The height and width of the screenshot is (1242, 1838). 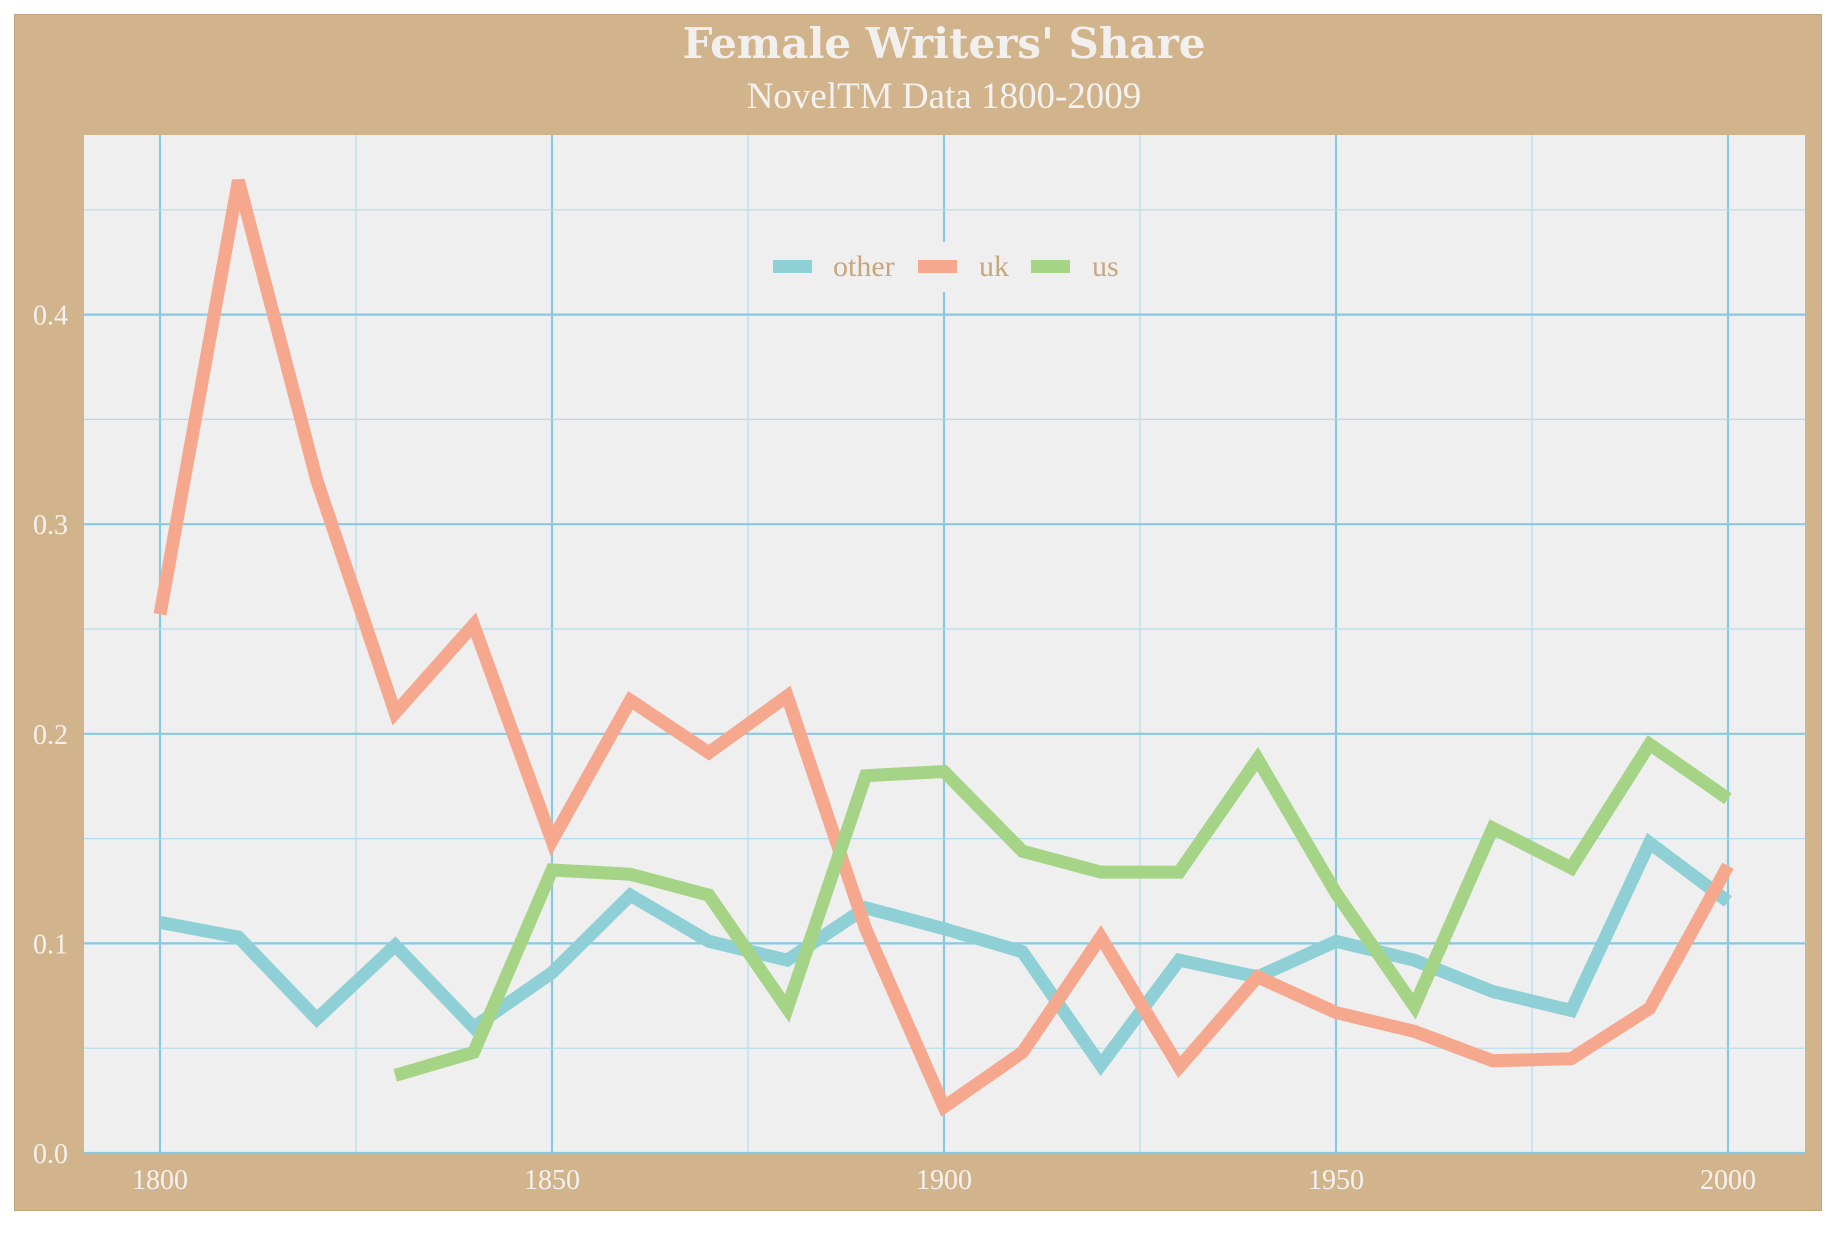 I want to click on y-tick-label: 0.3, so click(x=50, y=525).